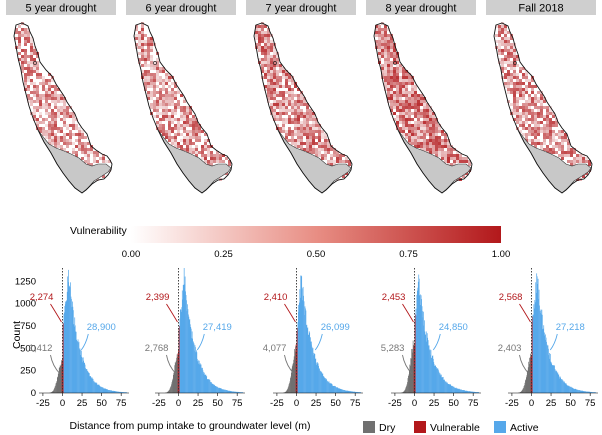 The image size is (602, 435). What do you see at coordinates (296, 372) in the screenshot?
I see `histogram-bar-vulnerable` at bounding box center [296, 372].